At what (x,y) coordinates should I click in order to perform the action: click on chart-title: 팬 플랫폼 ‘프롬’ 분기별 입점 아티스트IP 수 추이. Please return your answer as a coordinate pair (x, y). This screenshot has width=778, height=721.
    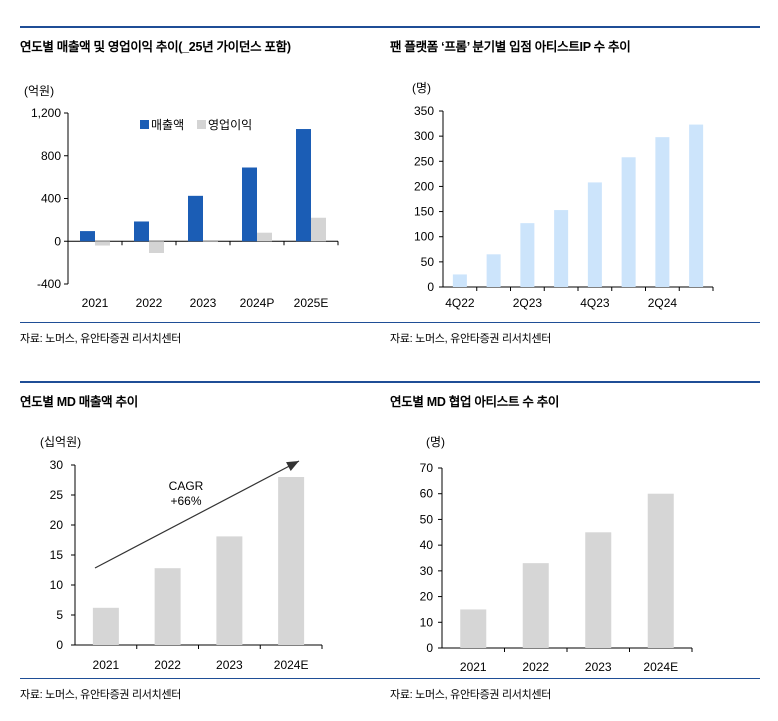
    Looking at the image, I should click on (510, 47).